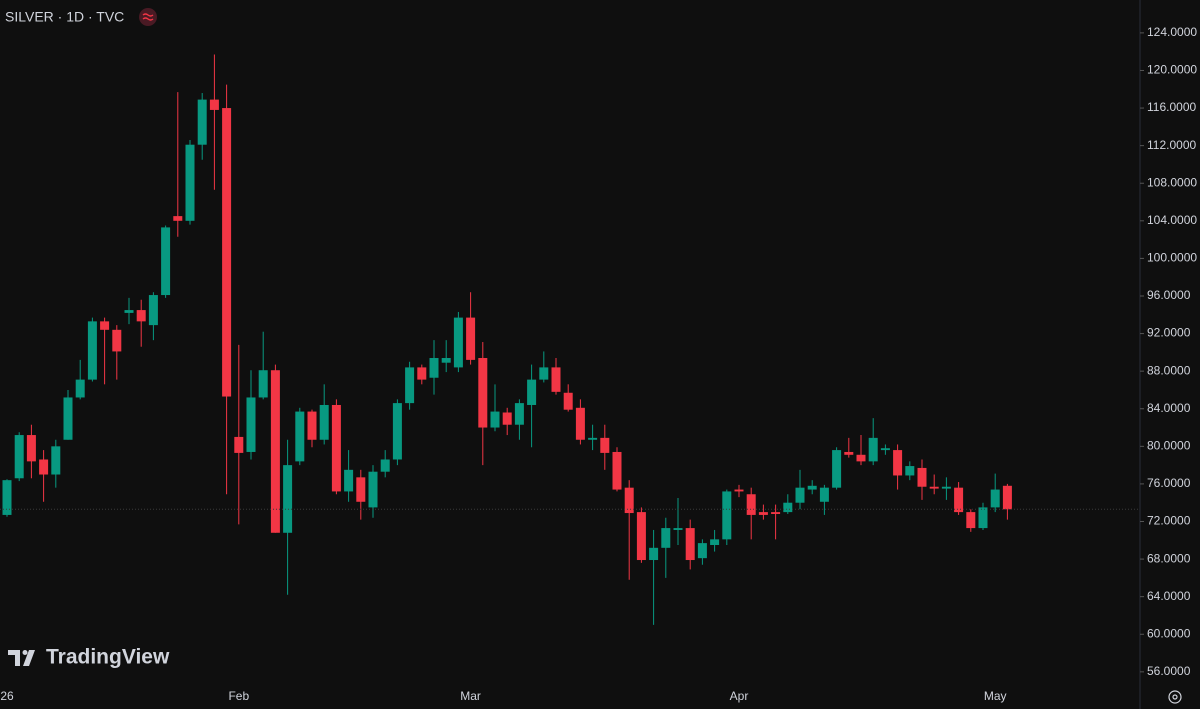 Image resolution: width=1200 pixels, height=709 pixels. I want to click on y-tick-label: 104.0000, so click(1172, 220).